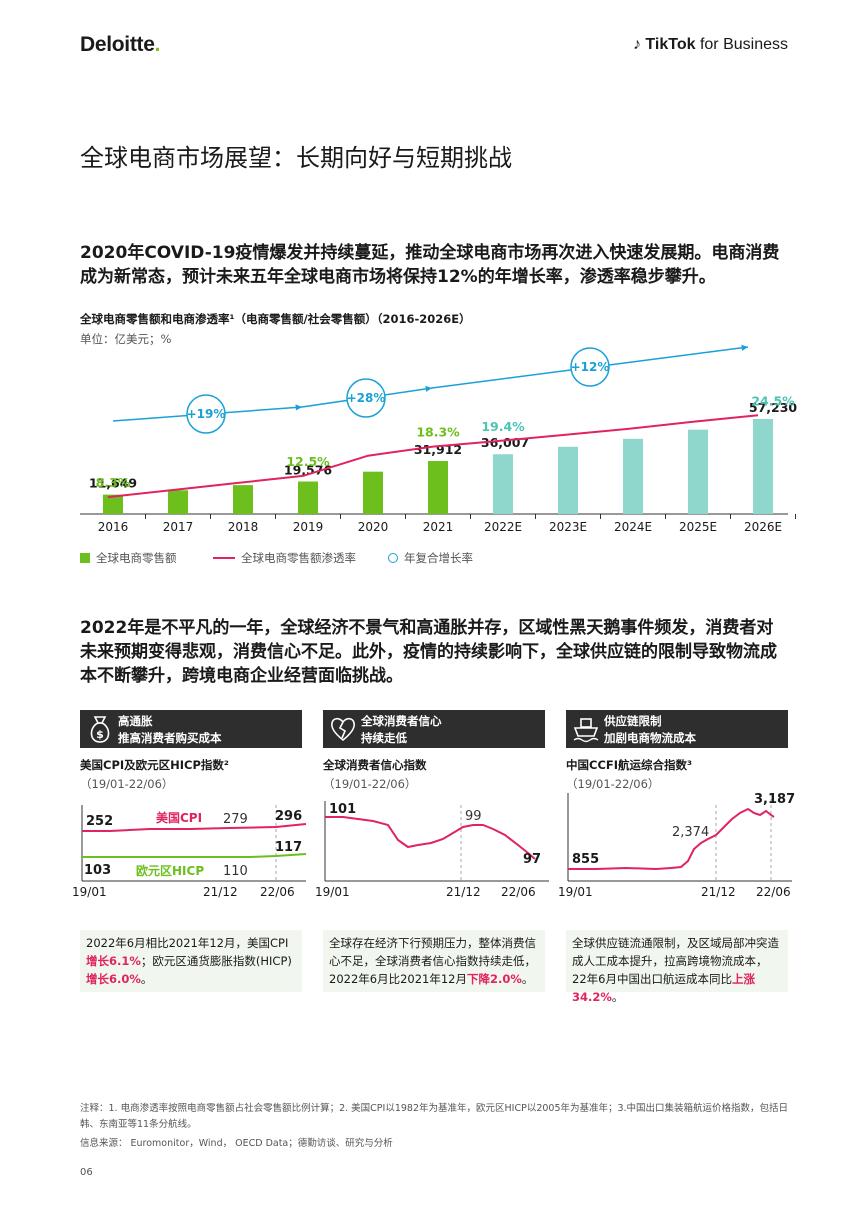  I want to click on bar-2022E, so click(503, 484).